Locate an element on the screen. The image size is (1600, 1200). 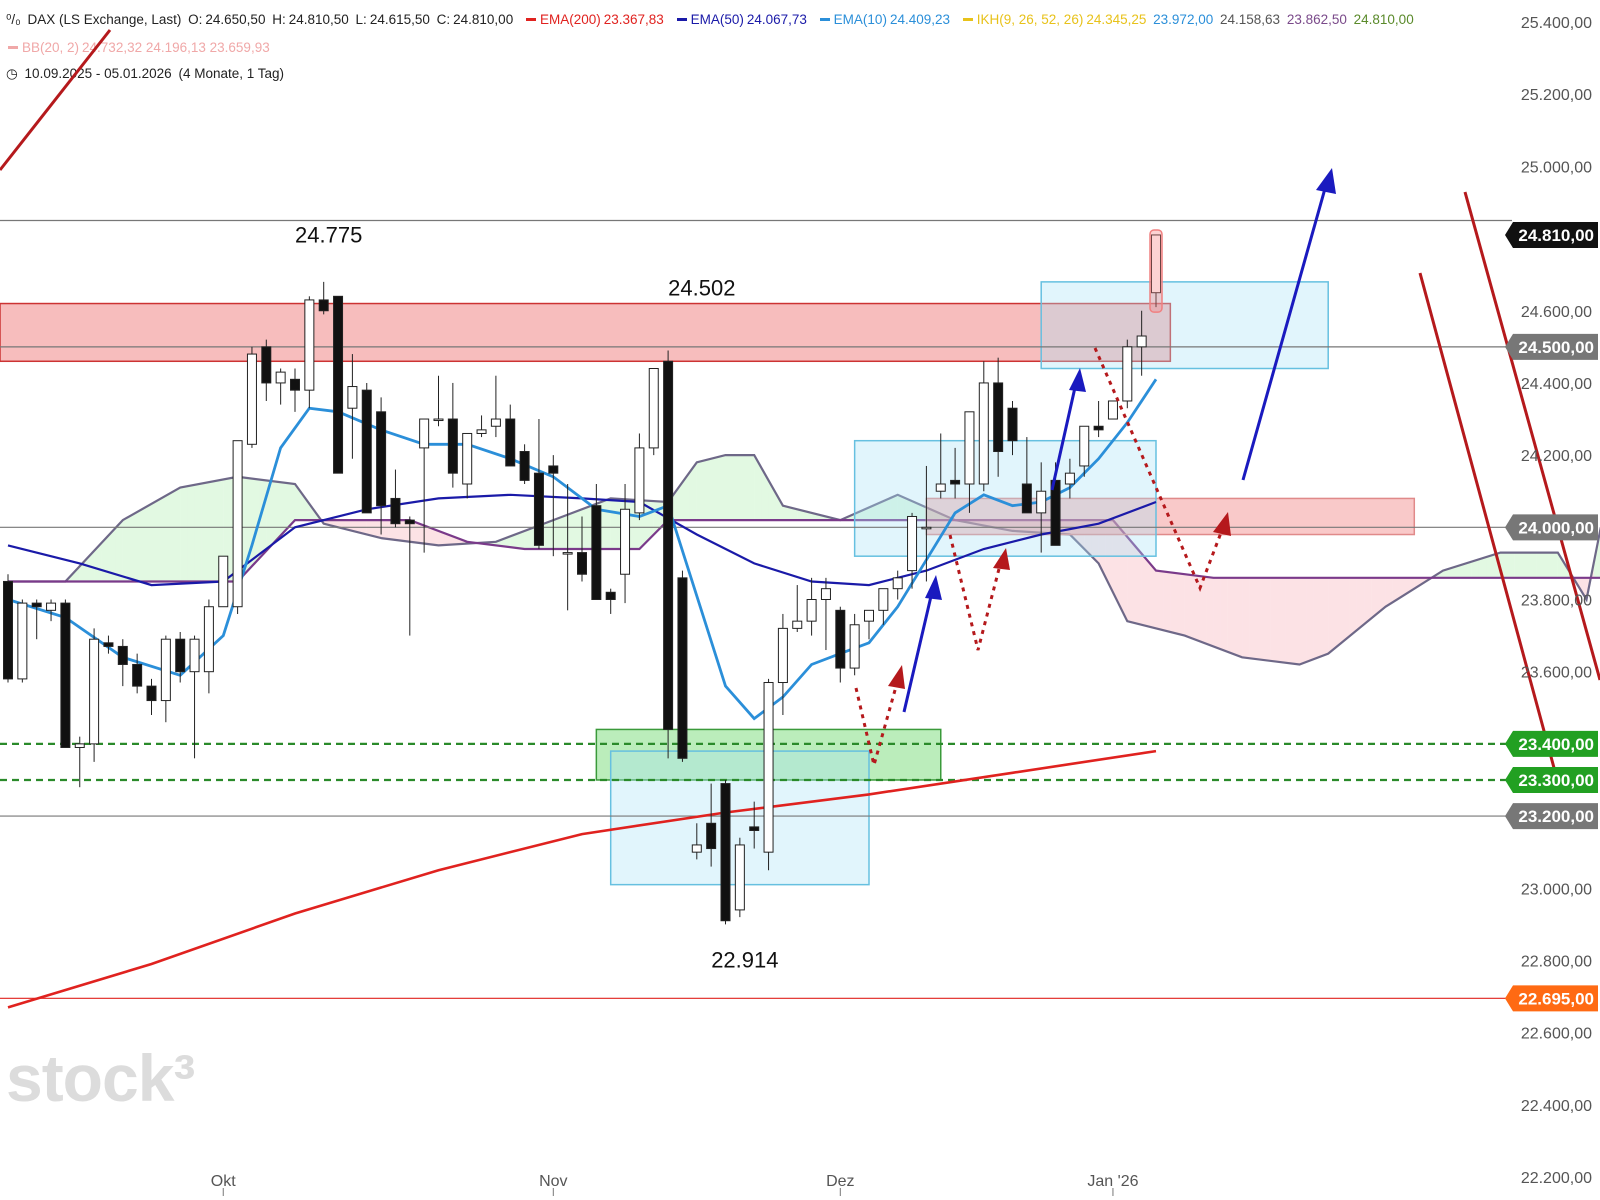
y-tick-label: 22.400,00 is located at coordinates (1556, 1106).